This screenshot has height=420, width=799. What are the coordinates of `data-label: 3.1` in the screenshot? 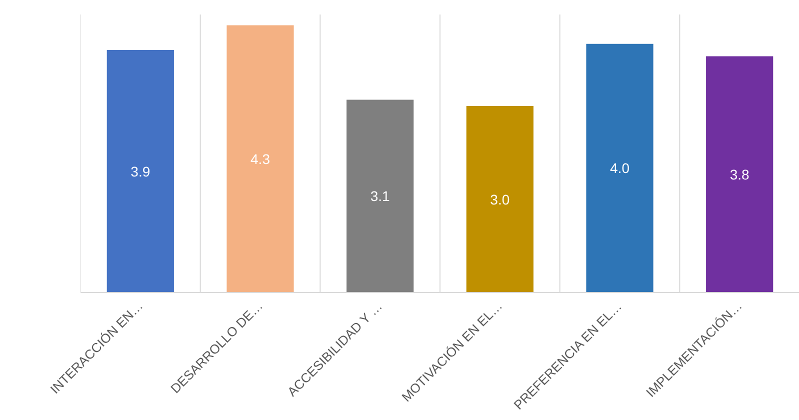 It's located at (380, 196).